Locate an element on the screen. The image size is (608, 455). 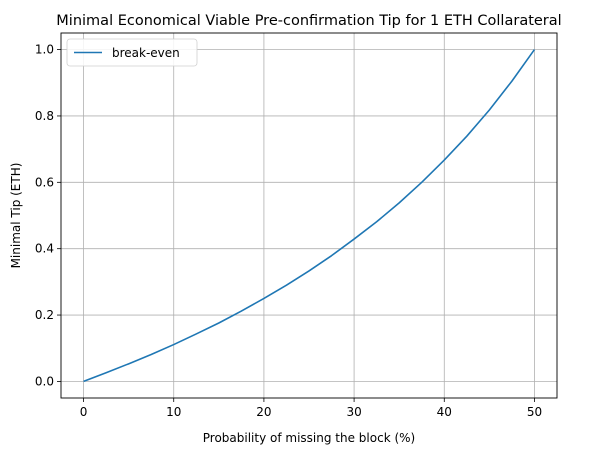
y-axis: 0.0 0.2 0.4 0.6 0.8 1.0 is located at coordinates (48, 215).